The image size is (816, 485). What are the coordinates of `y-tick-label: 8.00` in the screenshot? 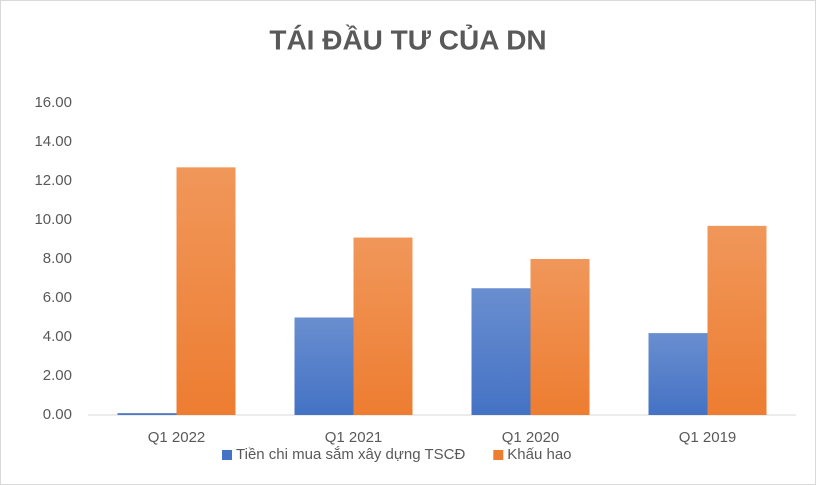 It's located at (57, 258).